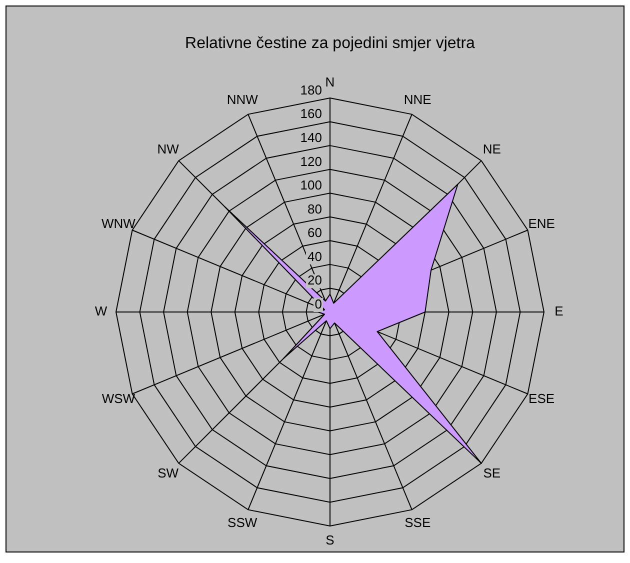  What do you see at coordinates (311, 90) in the screenshot?
I see `y-tick-label: 180` at bounding box center [311, 90].